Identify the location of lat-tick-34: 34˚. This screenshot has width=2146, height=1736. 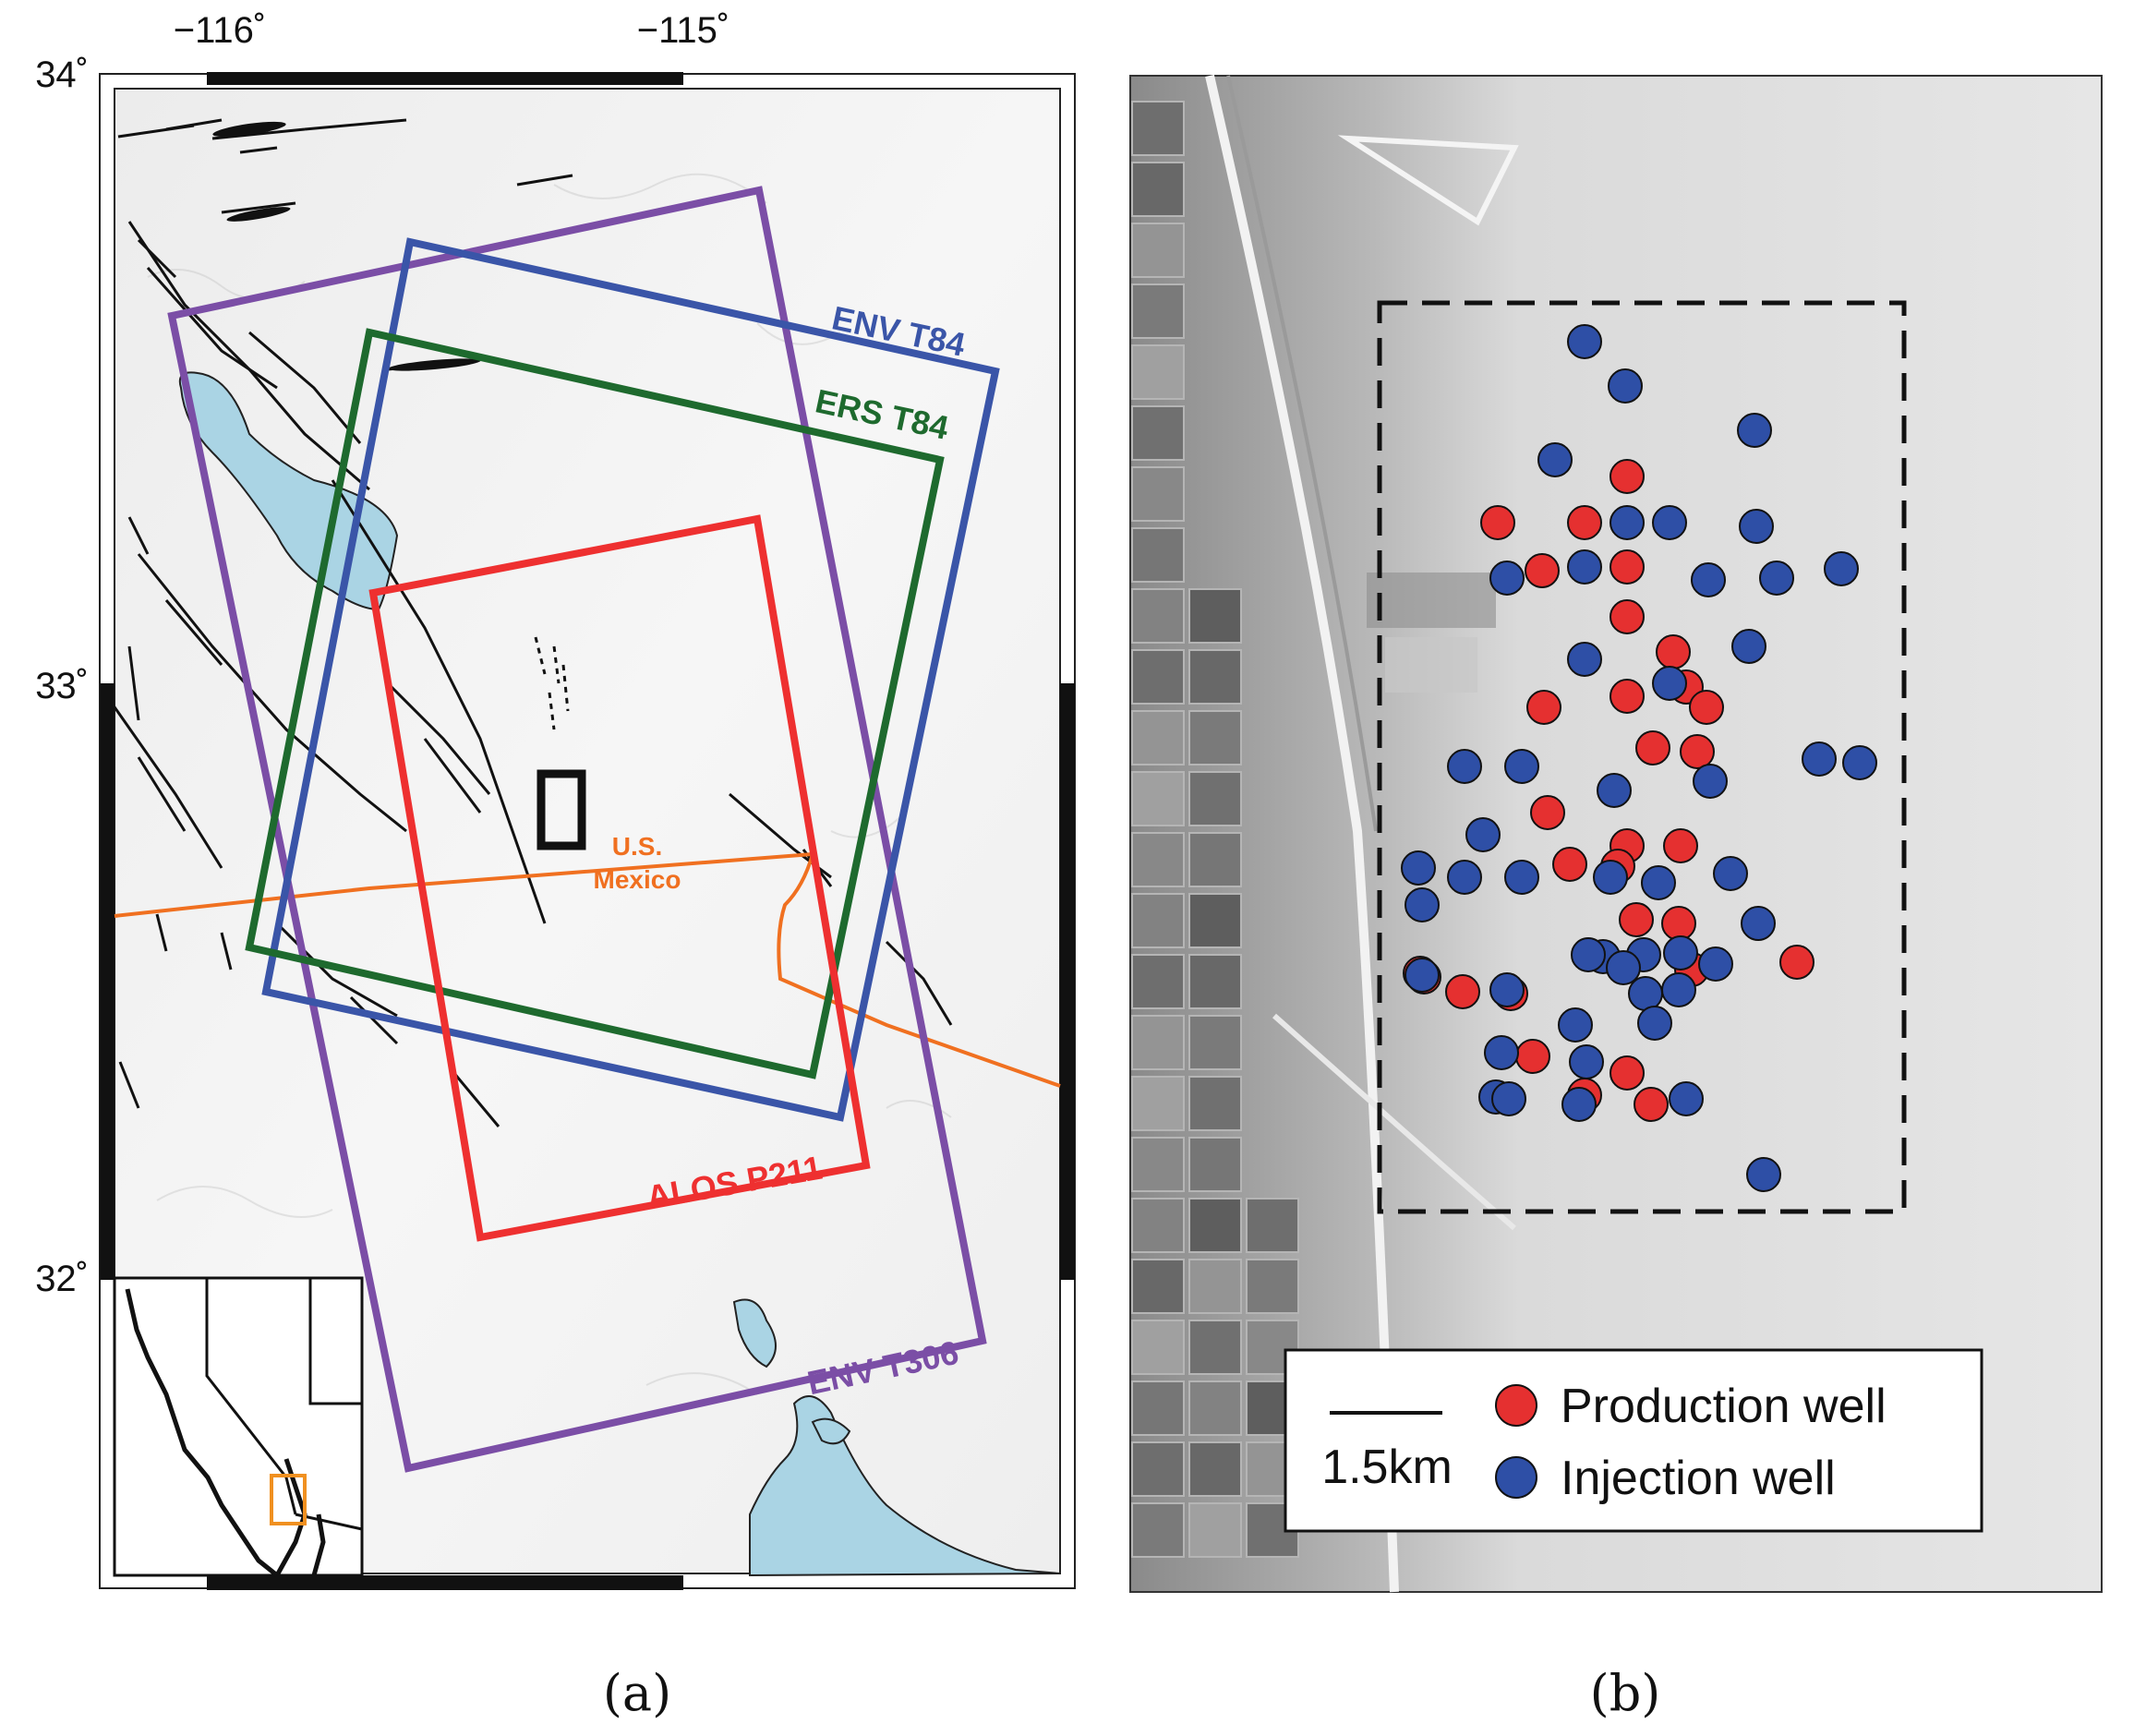
(62, 75).